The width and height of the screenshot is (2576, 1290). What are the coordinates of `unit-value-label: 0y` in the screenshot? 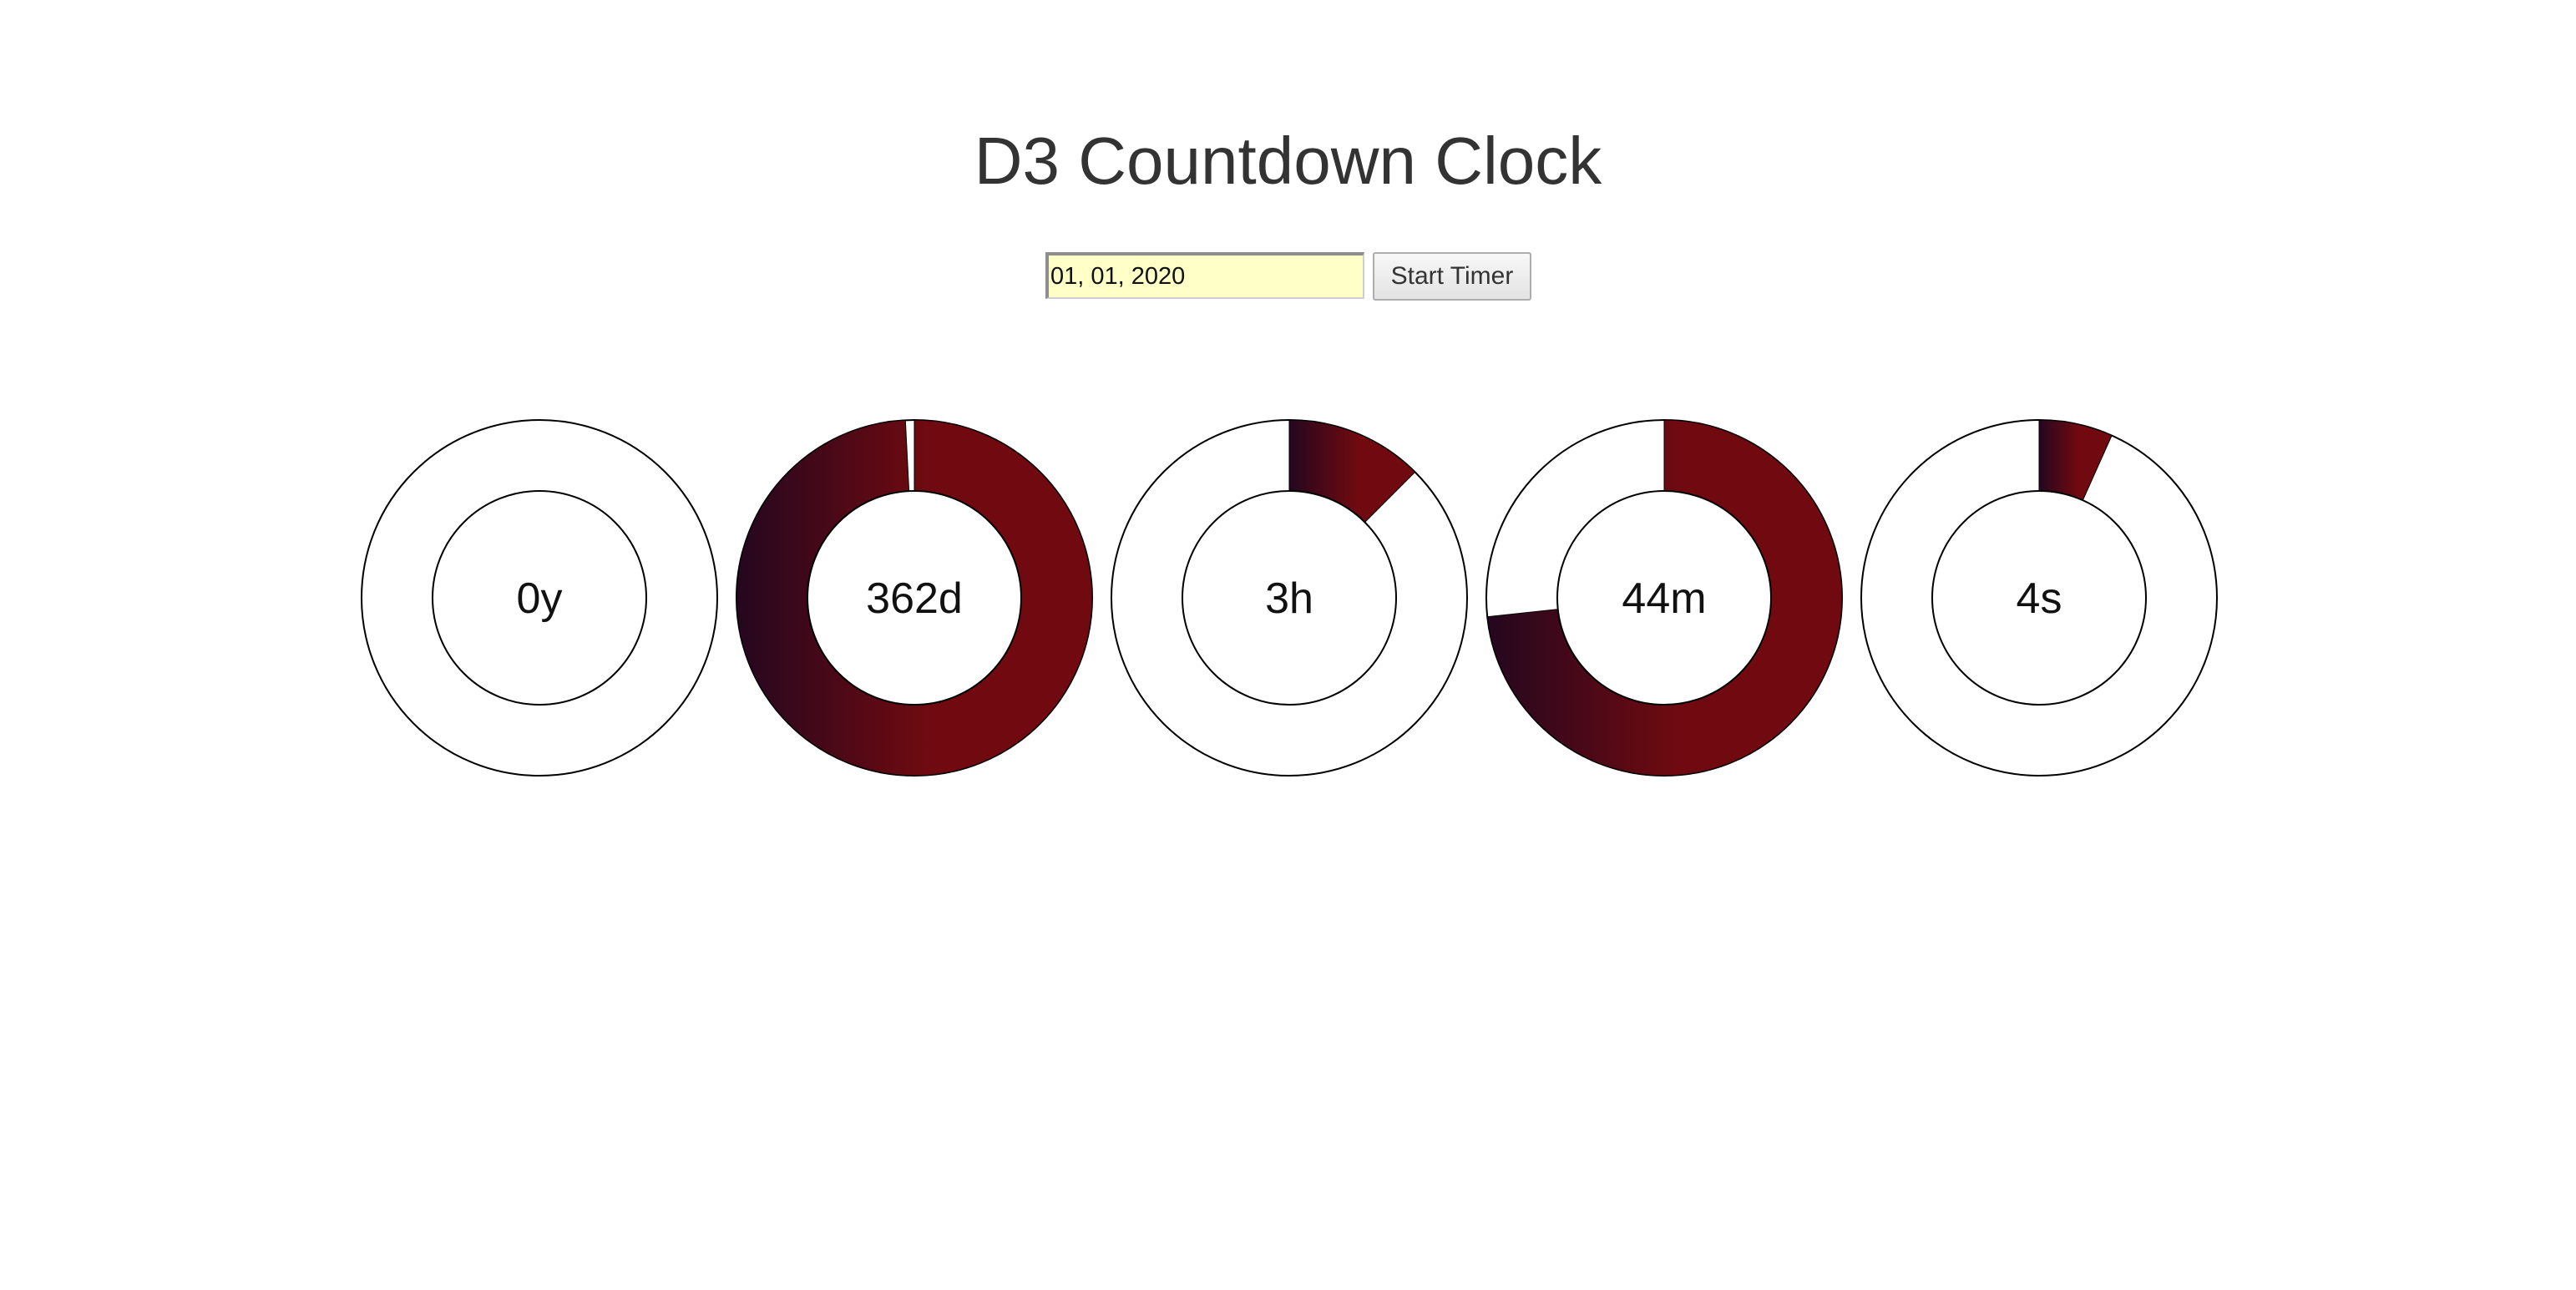 It's located at (540, 598).